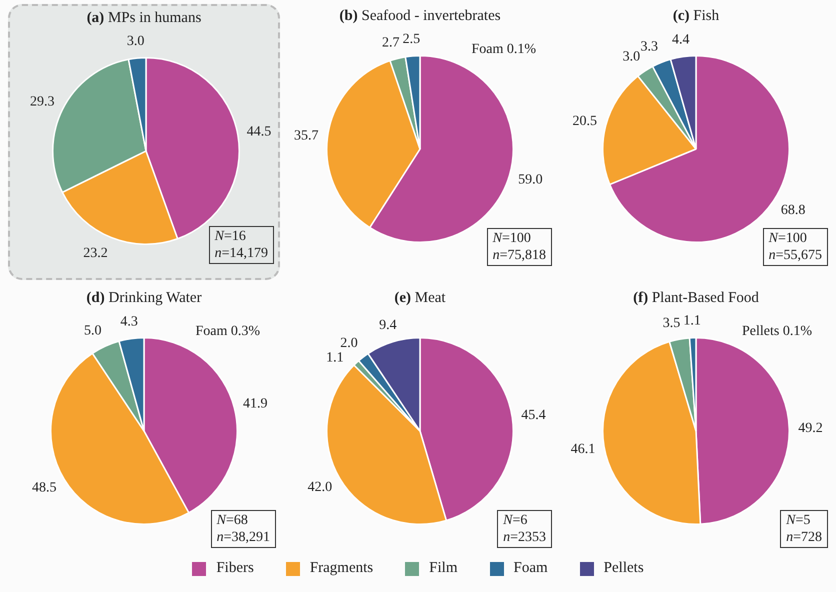 Image resolution: width=836 pixels, height=592 pixels. Describe the element at coordinates (533, 415) in the screenshot. I see `data-label: 45.4` at that location.